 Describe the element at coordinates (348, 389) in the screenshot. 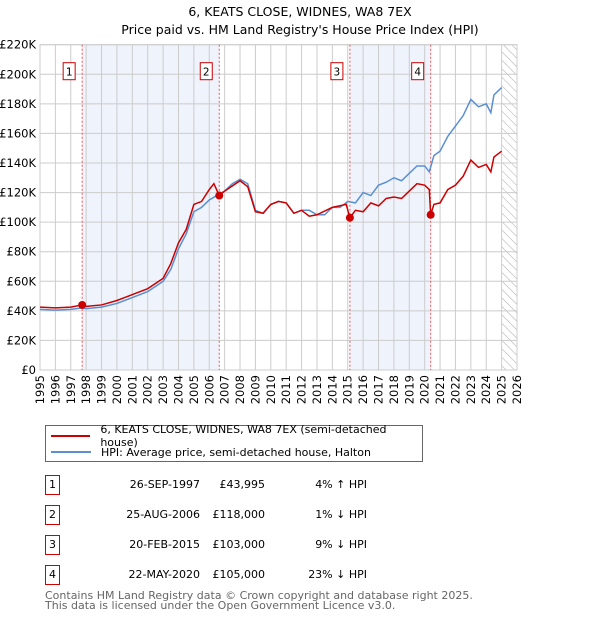

I see `x-tick-label: 2015` at that location.